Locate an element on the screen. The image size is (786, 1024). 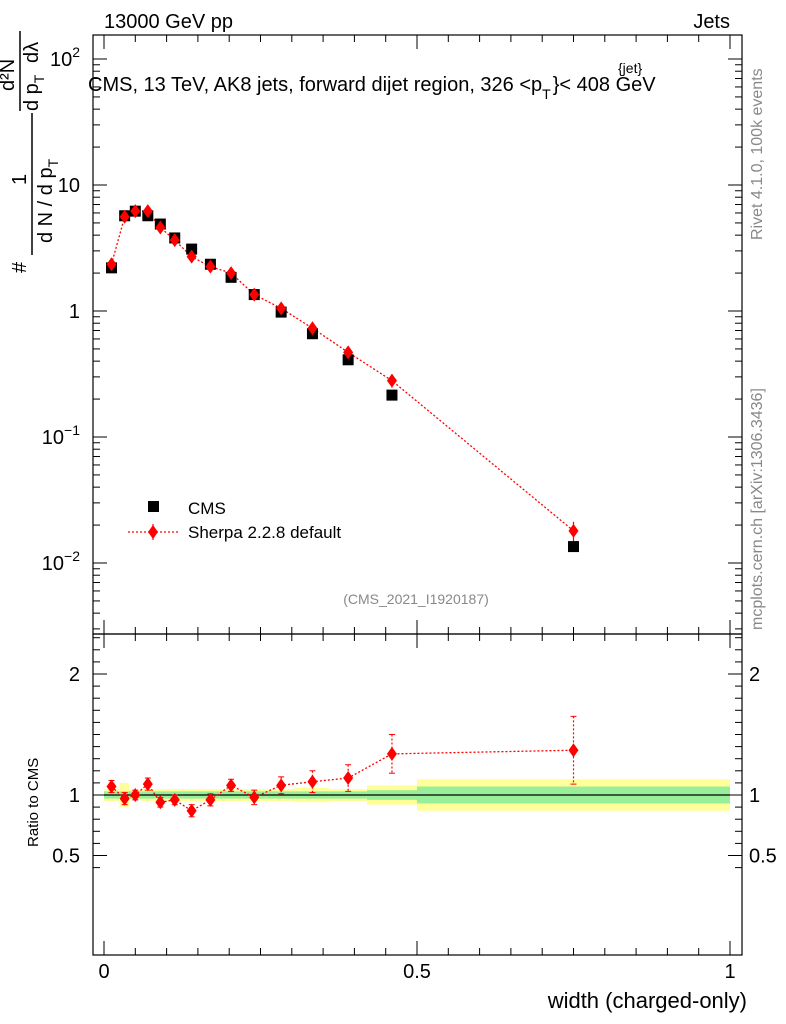
main-ylabel: # 1 d N / d pT # d²N d pT dλ is located at coordinates (30, 152).